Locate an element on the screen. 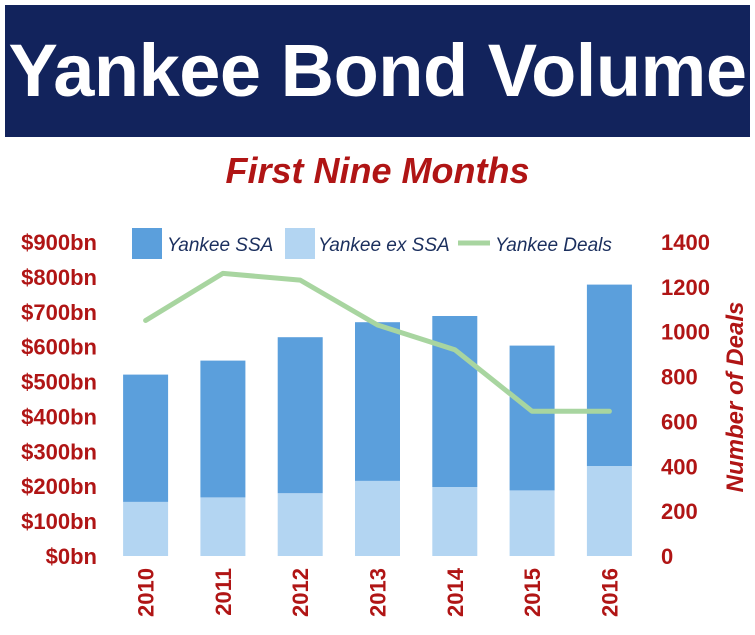  bar-yankee-ex-ssa-2010 is located at coordinates (146, 528).